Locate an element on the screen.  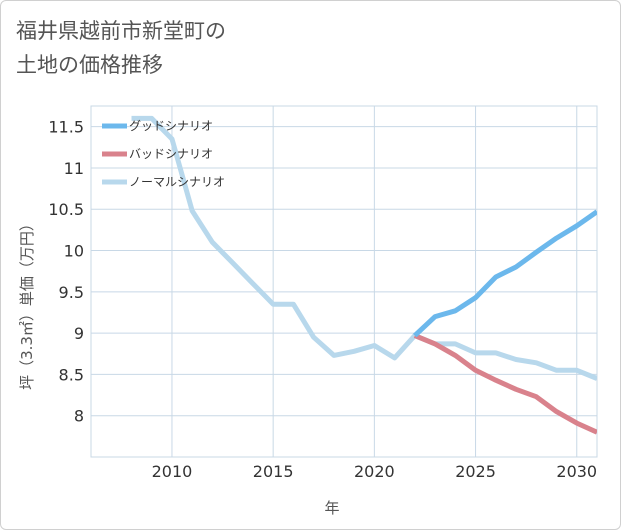
y-axis-label: 坪（3.3㎡）単価（万円） is located at coordinates (27, 303).